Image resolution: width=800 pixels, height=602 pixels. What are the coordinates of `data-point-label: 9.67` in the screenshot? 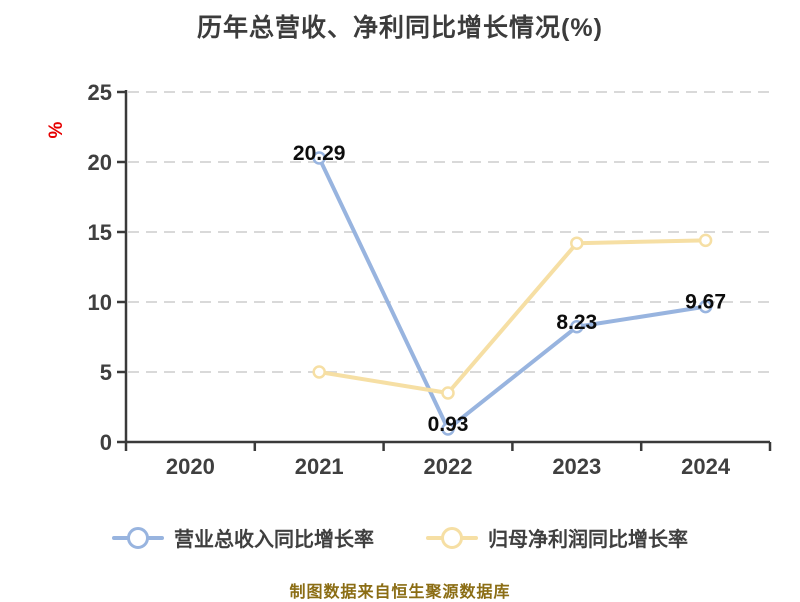 It's located at (705, 302).